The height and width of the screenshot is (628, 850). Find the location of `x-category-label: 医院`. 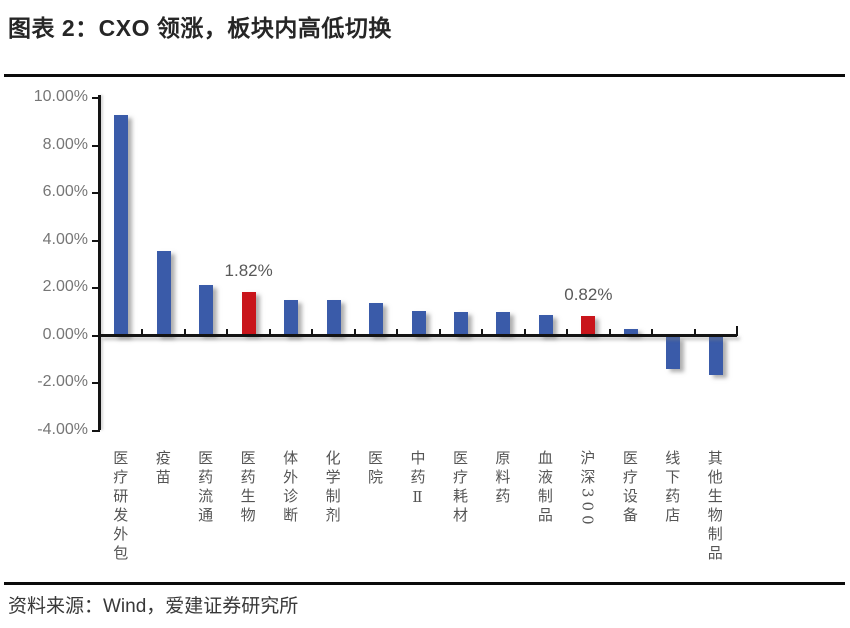

x-category-label: 医院 is located at coordinates (375, 469).